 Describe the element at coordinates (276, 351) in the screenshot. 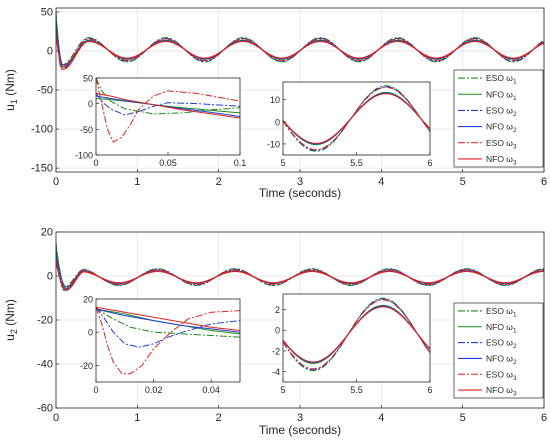

I see `y-tick-label: -2` at that location.